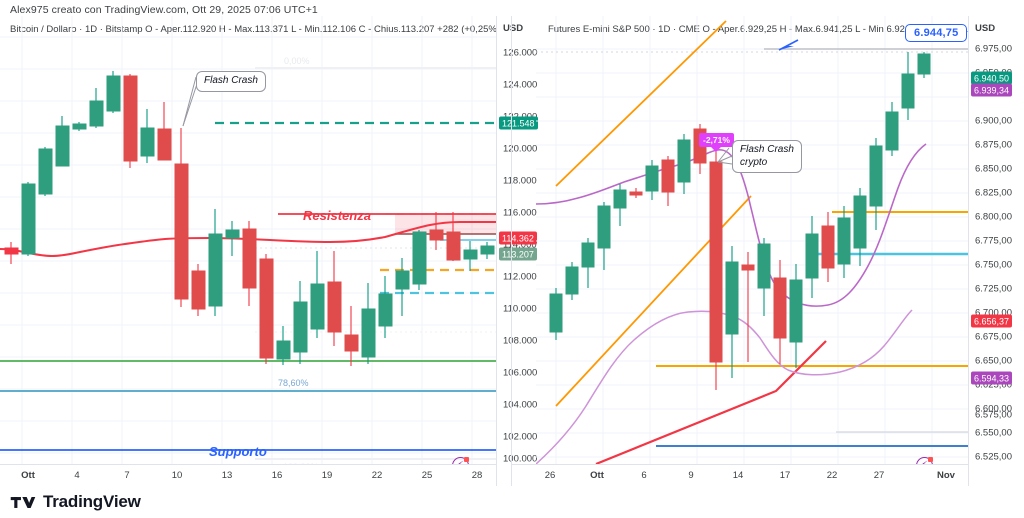 Image resolution: width=1024 pixels, height=518 pixels. I want to click on price-tick-670000: 6.700,00, so click(993, 313).